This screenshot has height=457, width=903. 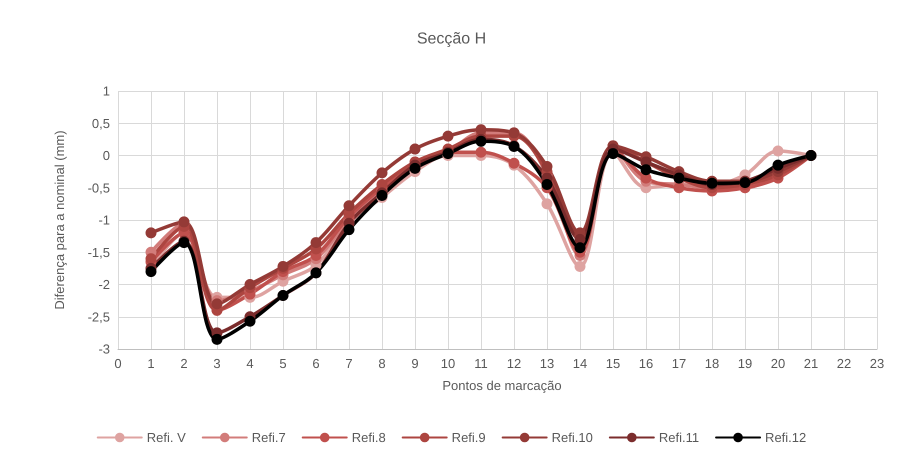 I want to click on x-tick-label: 15, so click(x=613, y=363).